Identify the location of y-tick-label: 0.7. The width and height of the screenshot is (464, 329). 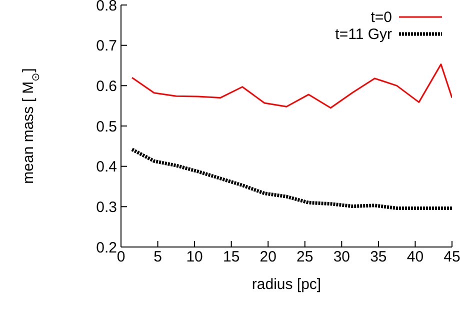
(106, 46).